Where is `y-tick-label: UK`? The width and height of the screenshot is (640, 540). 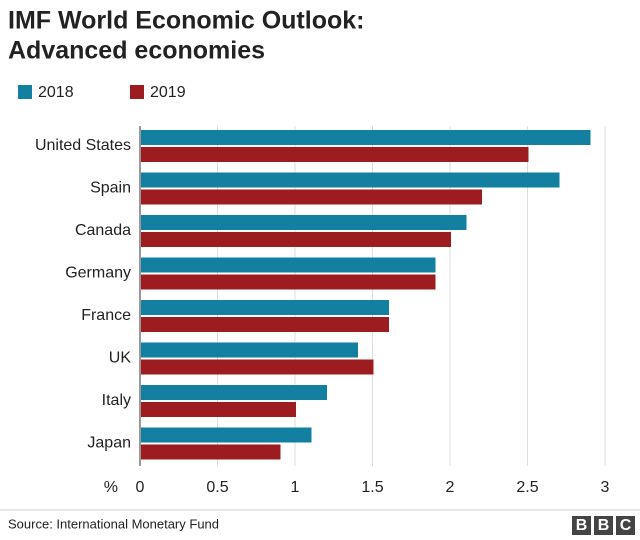 y-tick-label: UK is located at coordinates (120, 358).